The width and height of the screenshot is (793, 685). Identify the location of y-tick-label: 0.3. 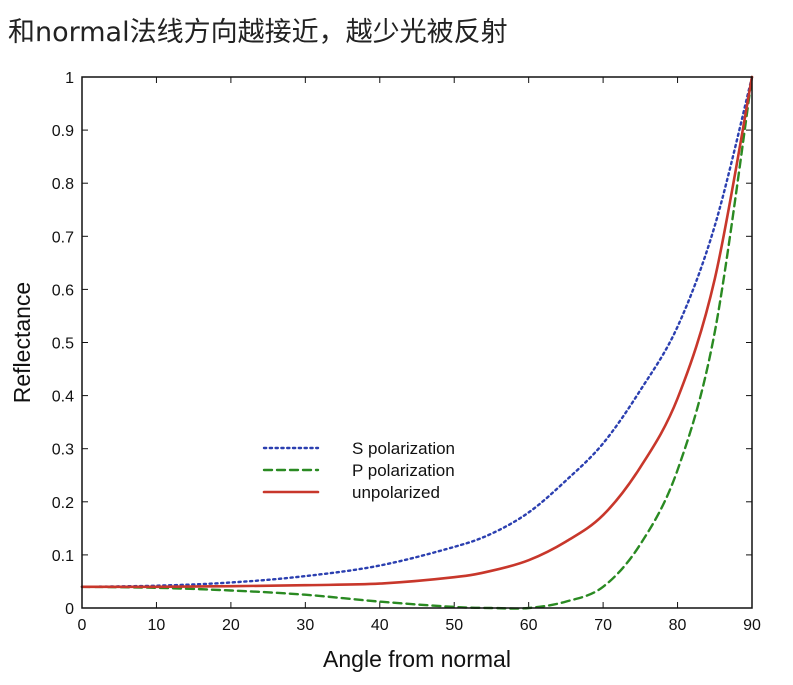
(63, 450).